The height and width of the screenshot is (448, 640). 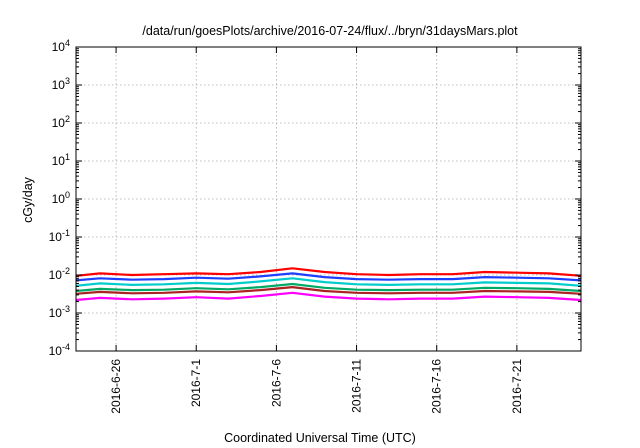 What do you see at coordinates (59, 312) in the screenshot?
I see `y-tick-label: 10⁻³` at bounding box center [59, 312].